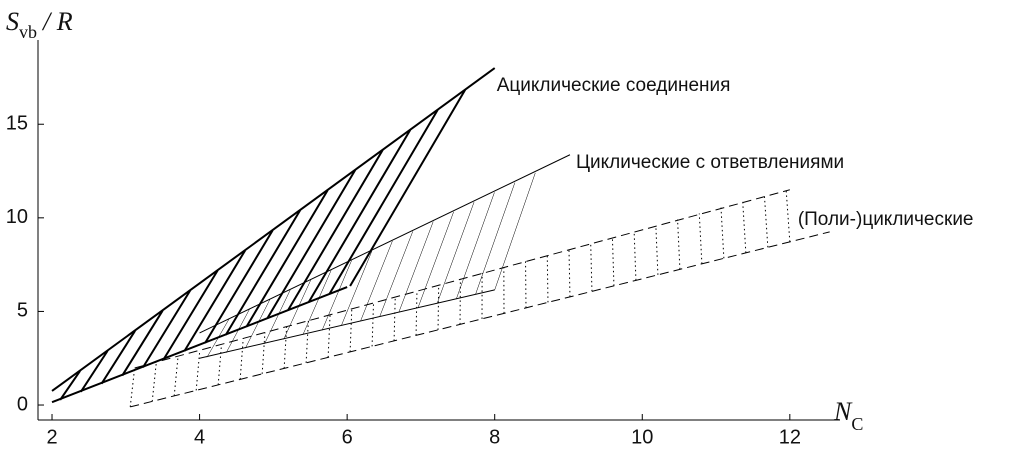  Describe the element at coordinates (22, 311) in the screenshot. I see `y-tick-label: 5` at that location.